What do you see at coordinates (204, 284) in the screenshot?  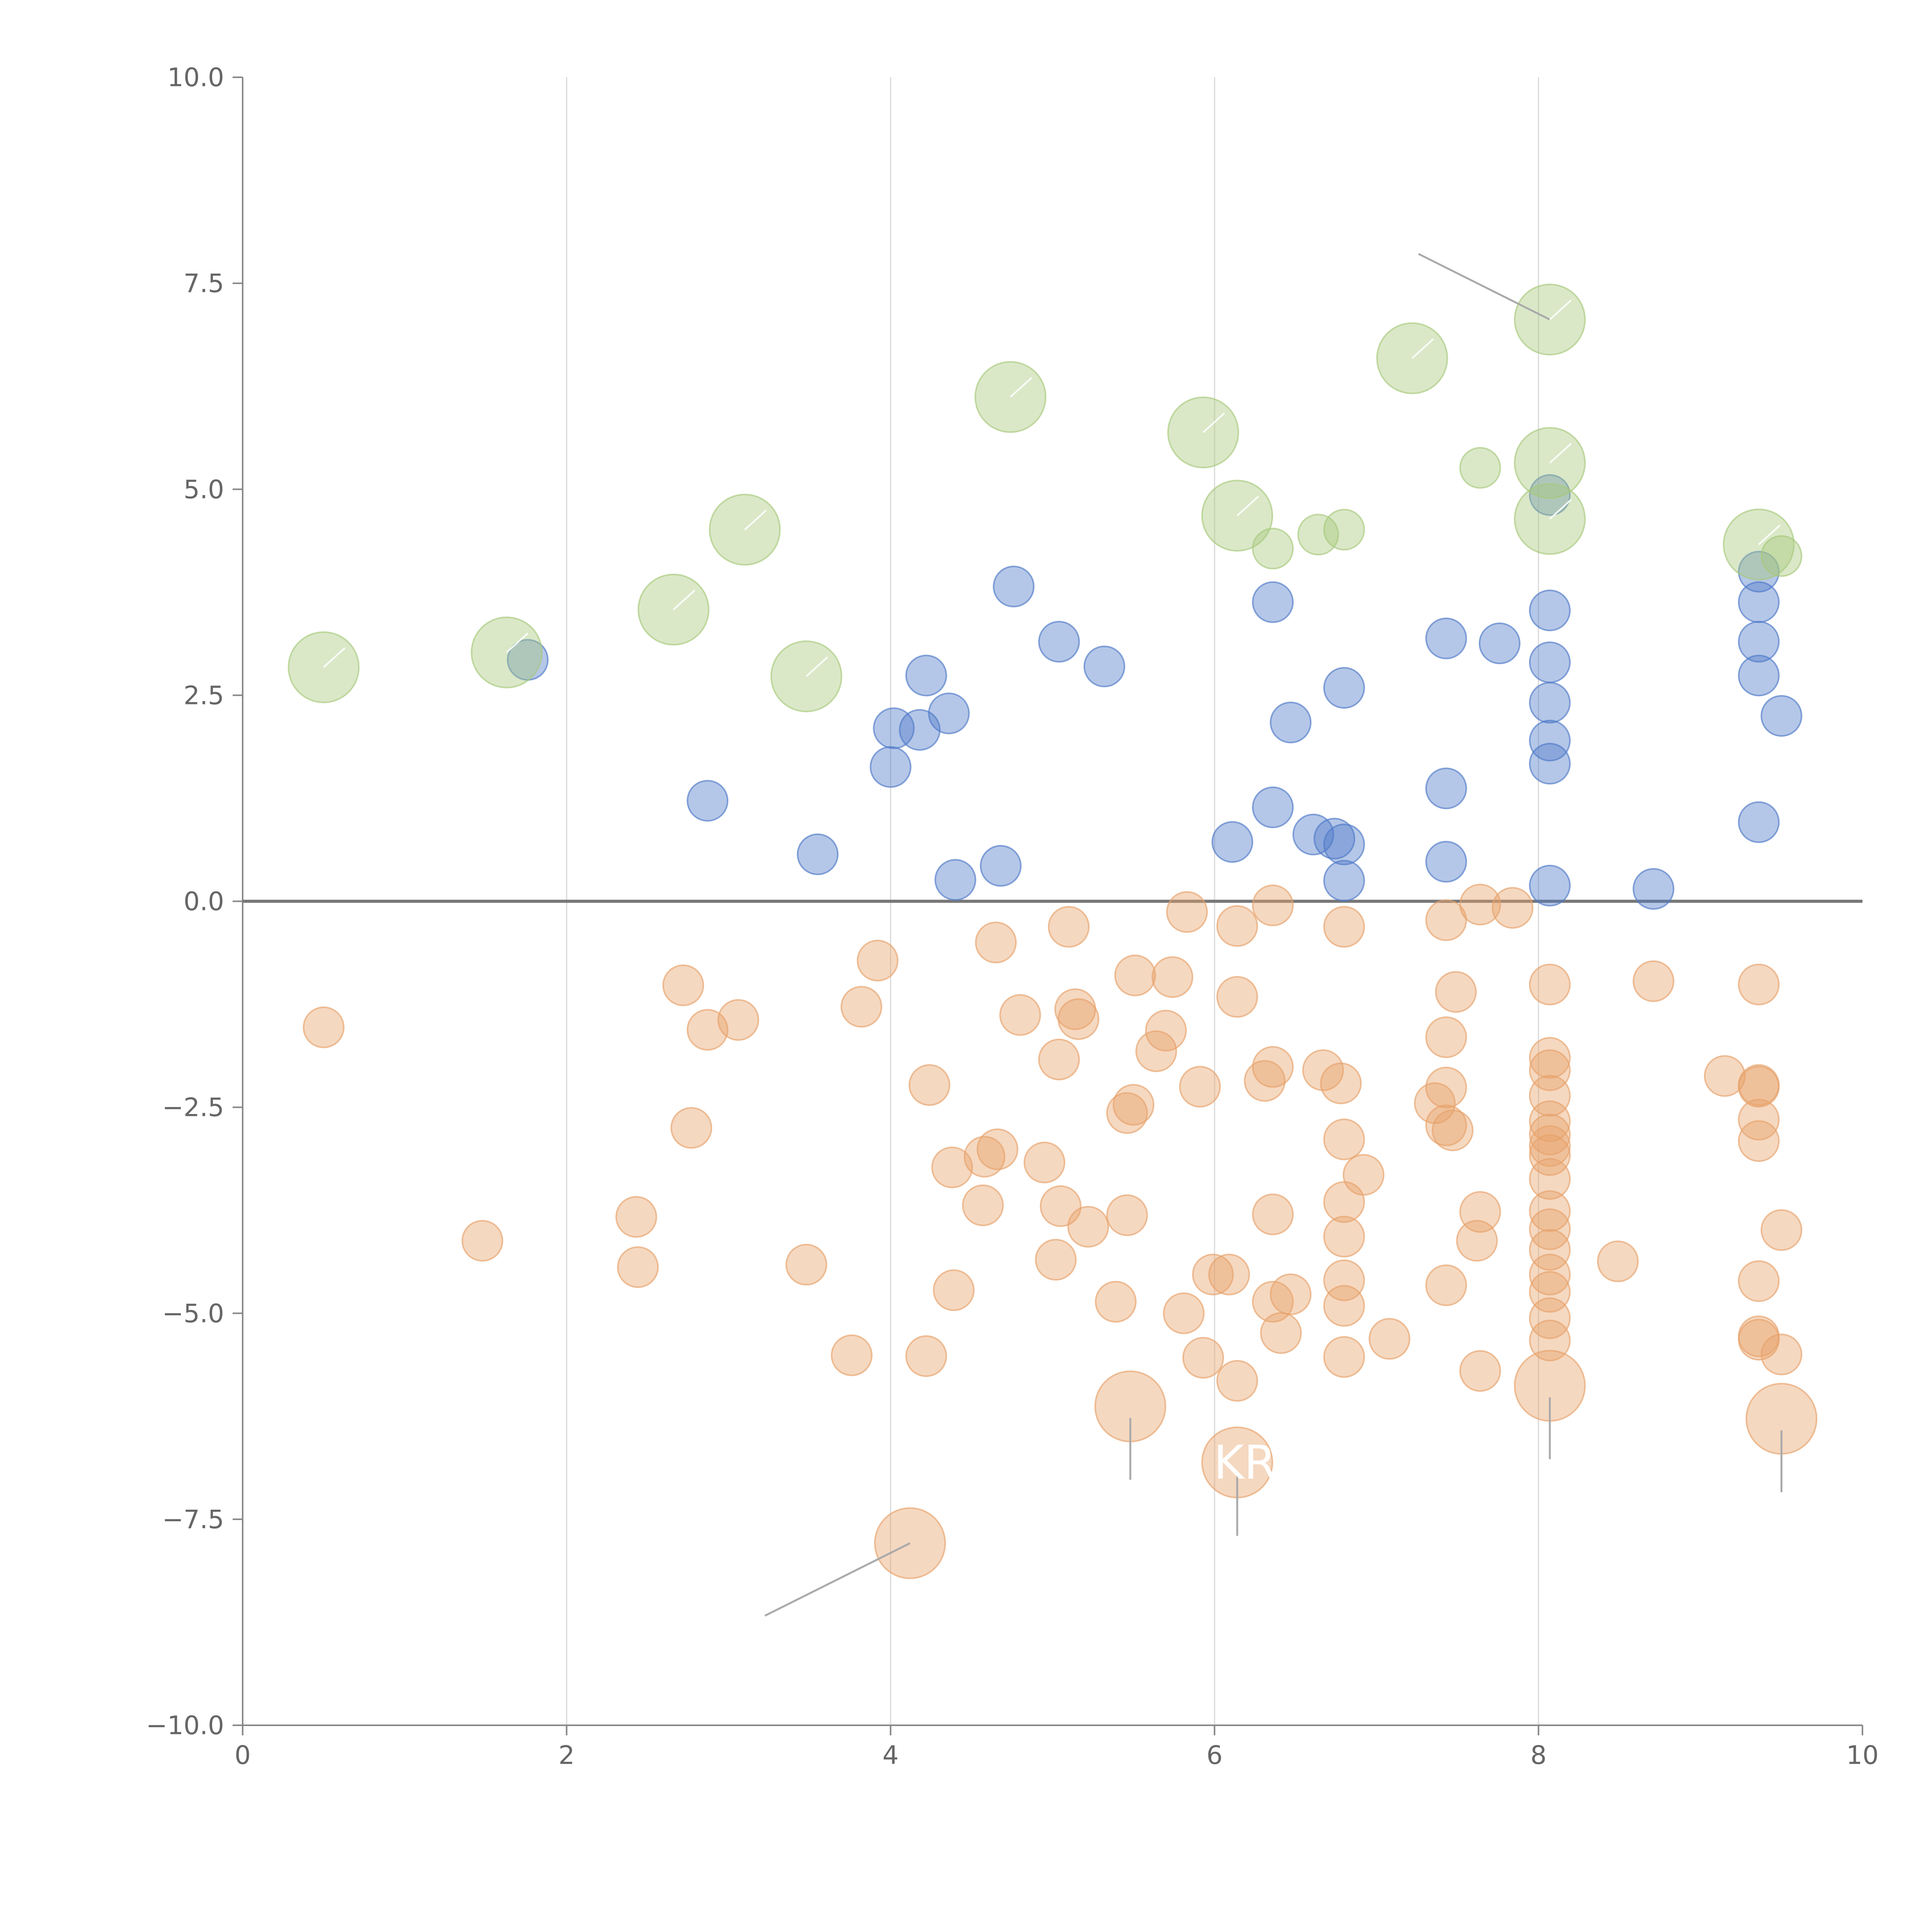 I see `y-tick-label: 7.5` at bounding box center [204, 284].